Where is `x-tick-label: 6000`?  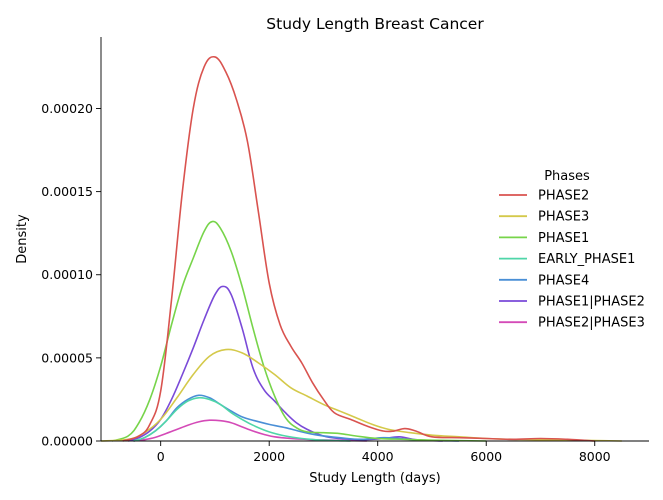
x-tick-label: 6000 is located at coordinates (486, 456).